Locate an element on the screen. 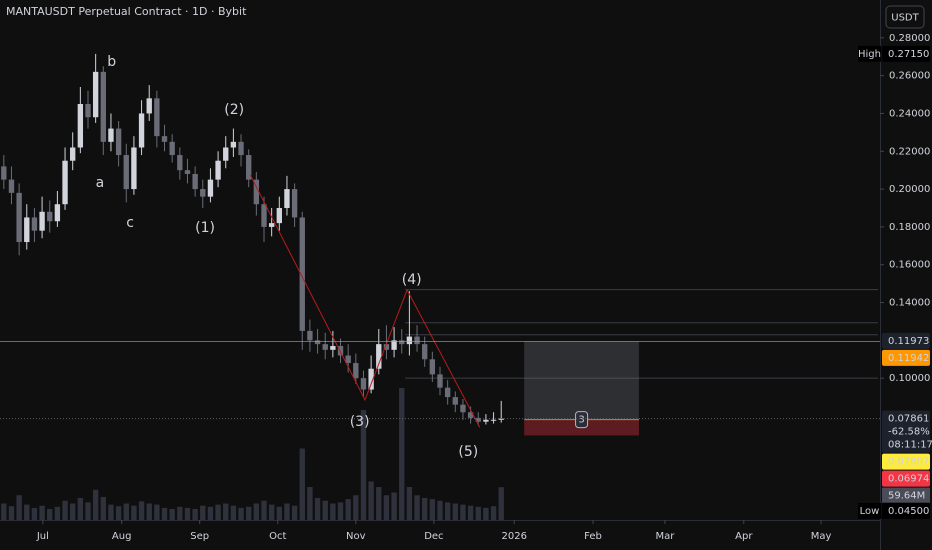  wave-label: (4) is located at coordinates (412, 280).